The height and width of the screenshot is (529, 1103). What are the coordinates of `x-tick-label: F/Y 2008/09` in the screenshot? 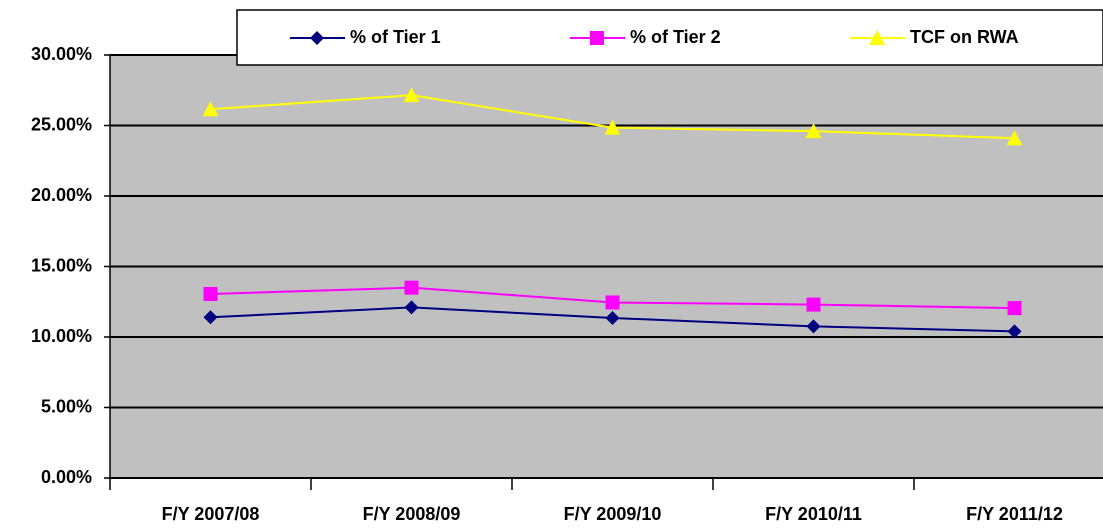 It's located at (412, 514).